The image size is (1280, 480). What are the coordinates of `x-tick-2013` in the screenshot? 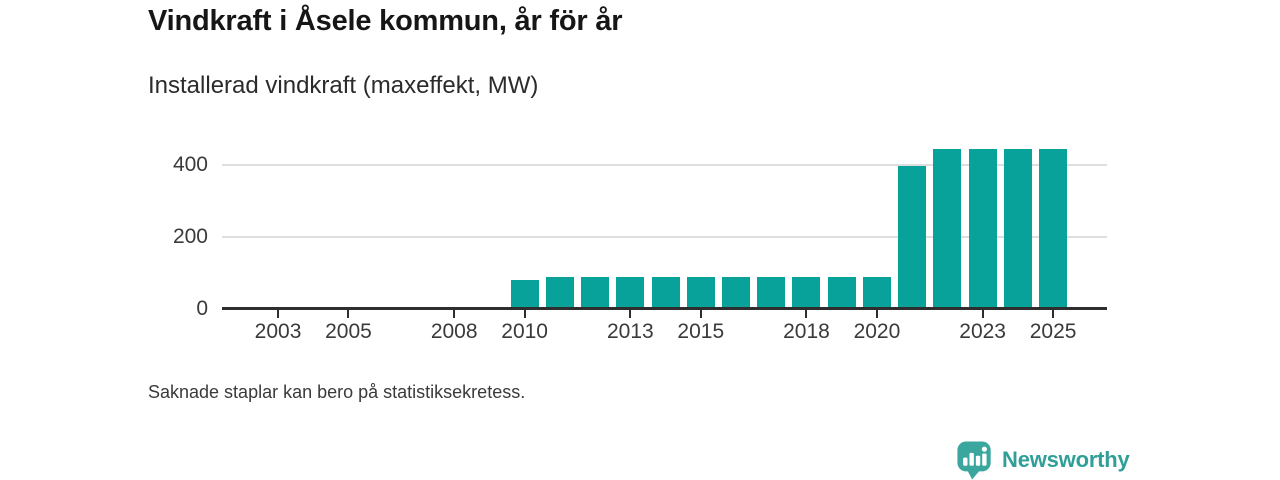 It's located at (630, 314).